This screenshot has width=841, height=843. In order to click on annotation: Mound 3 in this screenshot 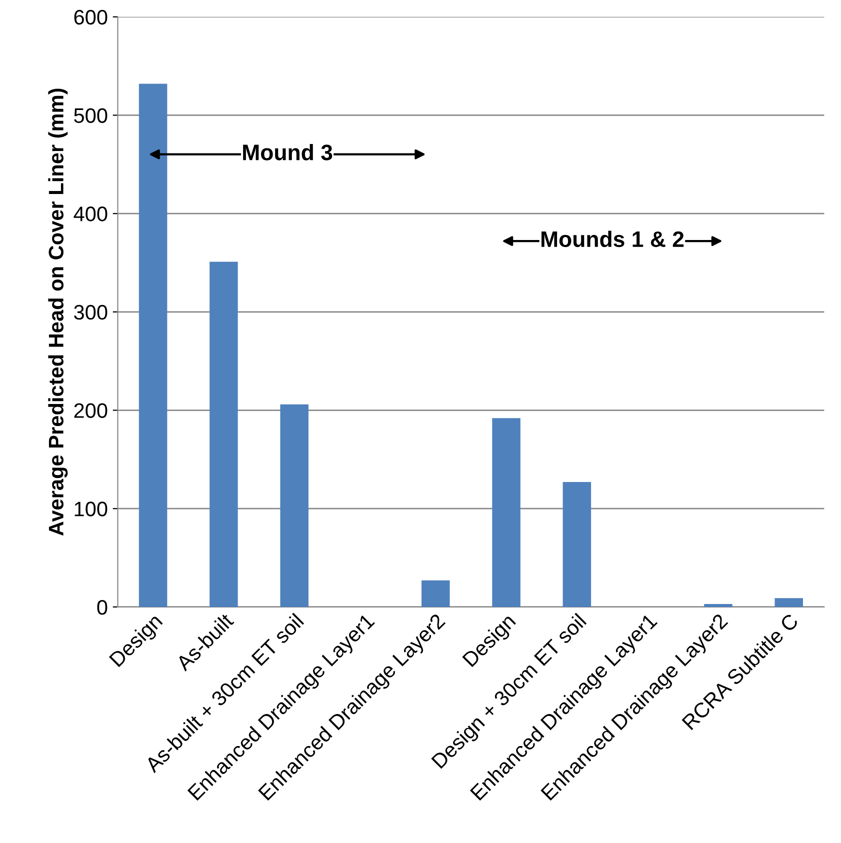, I will do `click(287, 152)`.